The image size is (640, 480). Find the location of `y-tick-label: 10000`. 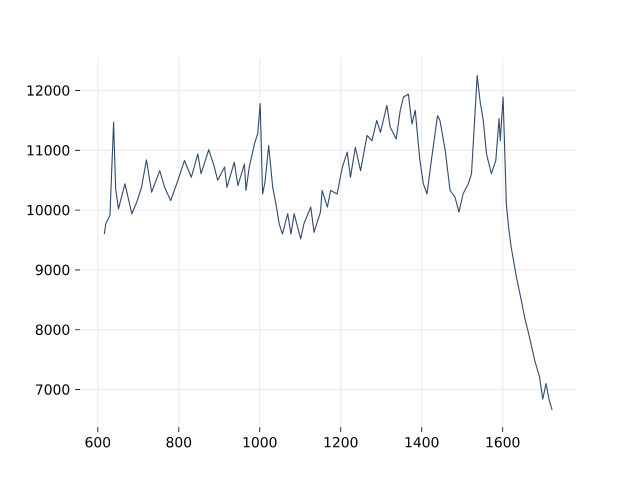

y-tick-label: 10000 is located at coordinates (49, 210).